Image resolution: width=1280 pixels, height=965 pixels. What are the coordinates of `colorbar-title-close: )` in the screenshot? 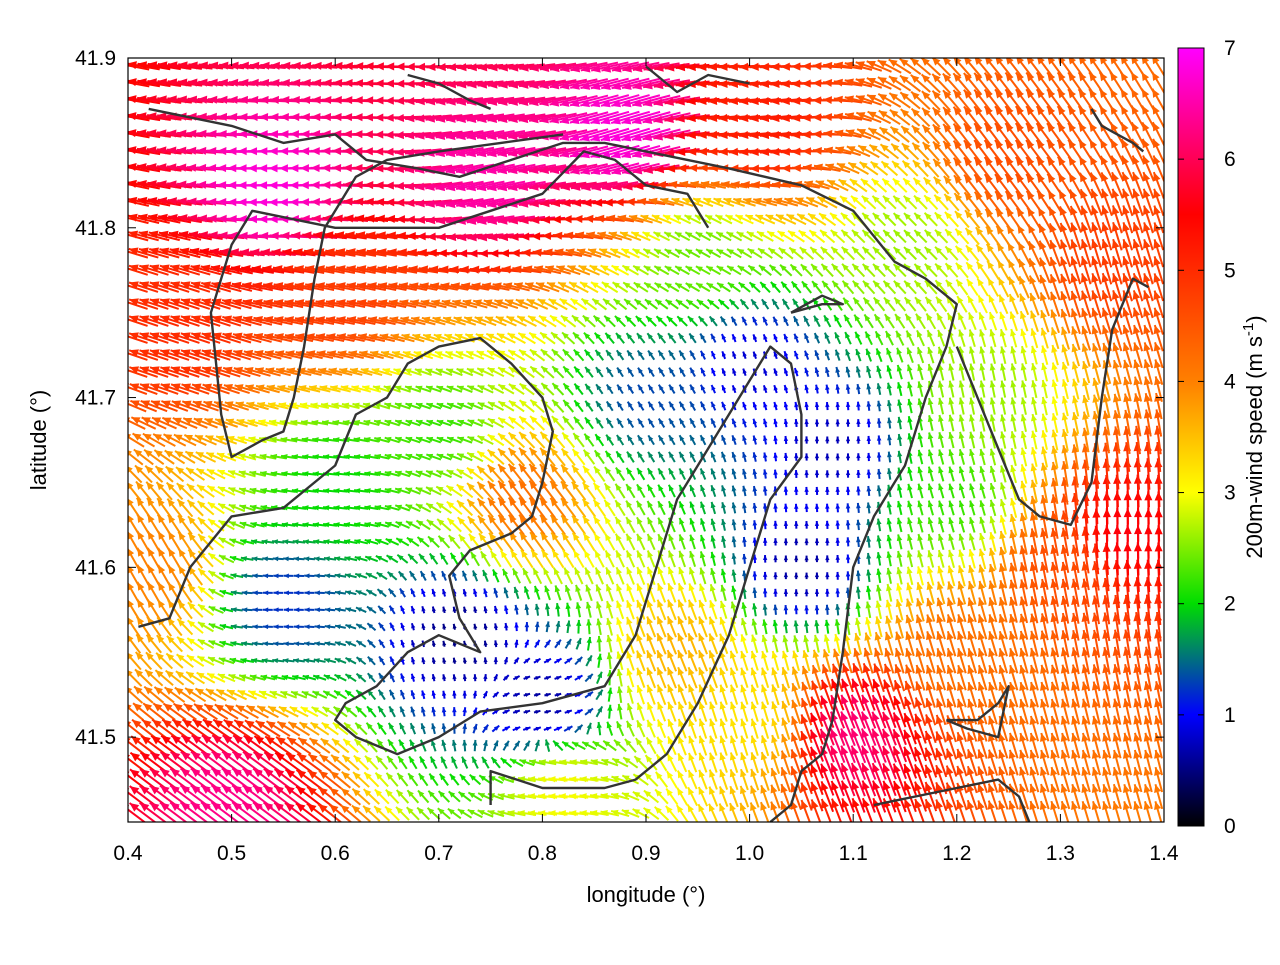 It's located at (1254, 318).